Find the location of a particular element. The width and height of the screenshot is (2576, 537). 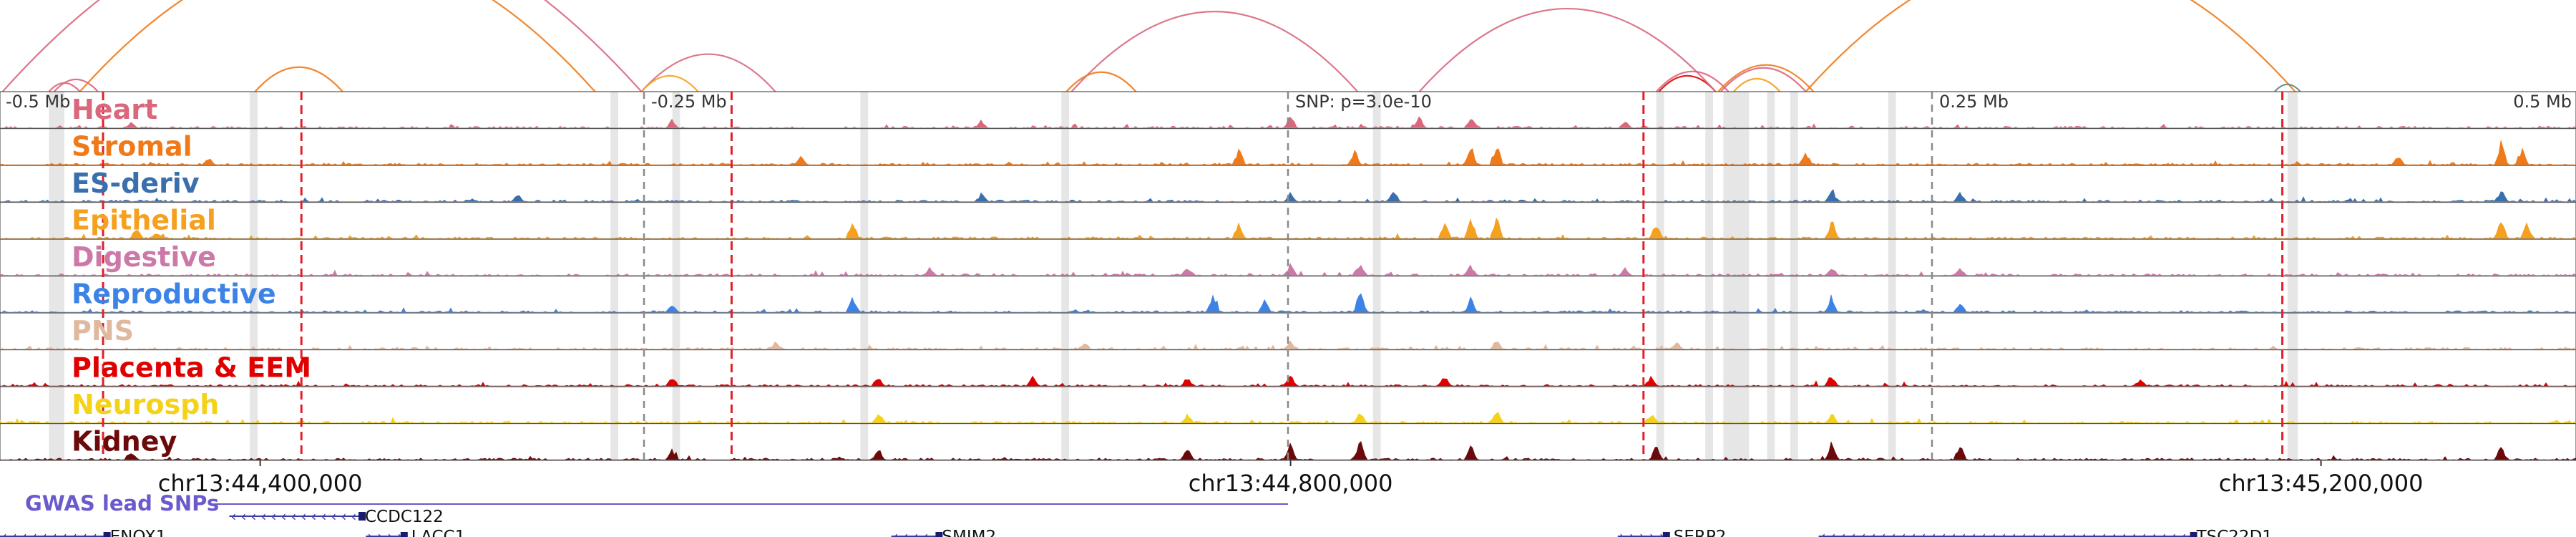

gene-label: ENOX1 is located at coordinates (138, 532).